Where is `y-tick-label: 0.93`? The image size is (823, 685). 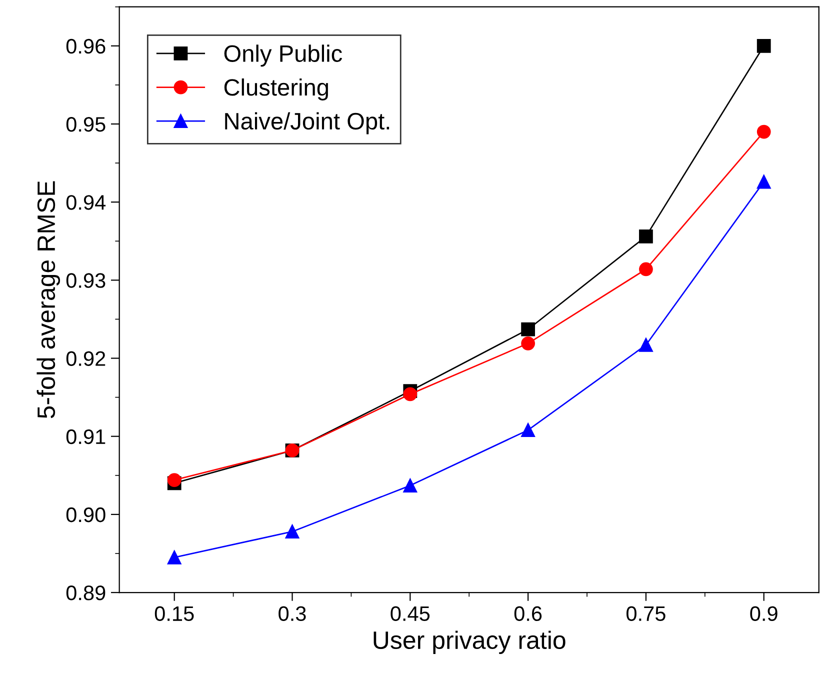 y-tick-label: 0.93 is located at coordinates (86, 280).